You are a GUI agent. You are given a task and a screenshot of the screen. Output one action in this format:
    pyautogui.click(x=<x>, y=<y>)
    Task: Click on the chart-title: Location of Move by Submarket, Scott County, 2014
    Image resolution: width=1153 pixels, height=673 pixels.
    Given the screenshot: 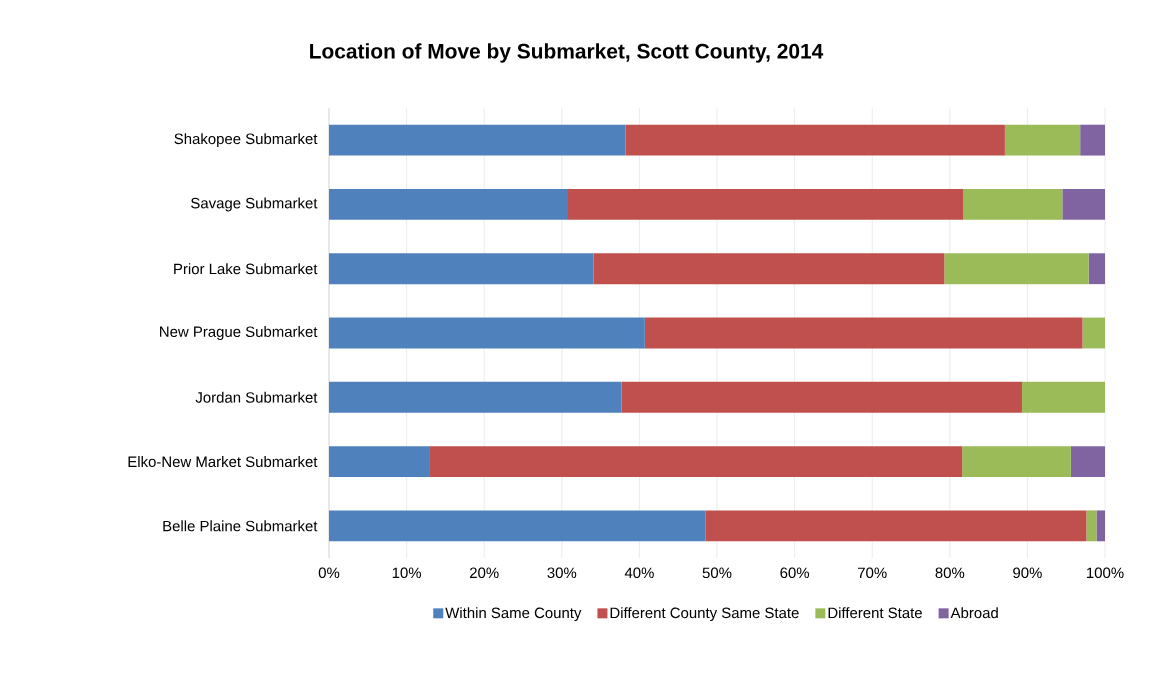 What is the action you would take?
    pyautogui.click(x=567, y=53)
    